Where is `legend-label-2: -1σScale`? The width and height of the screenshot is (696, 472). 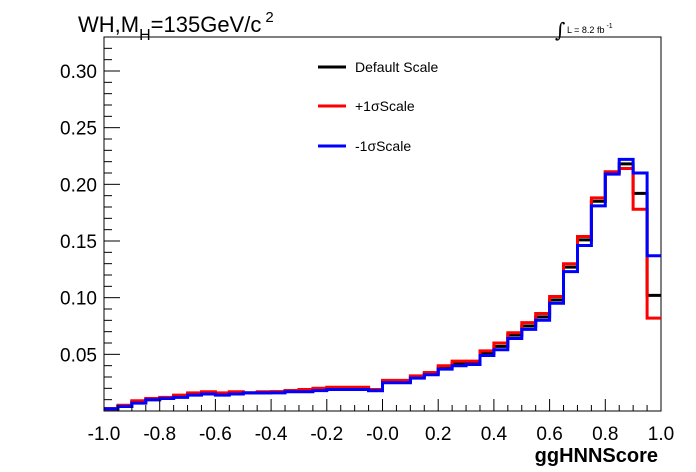 legend-label-2: -1σScale is located at coordinates (383, 146).